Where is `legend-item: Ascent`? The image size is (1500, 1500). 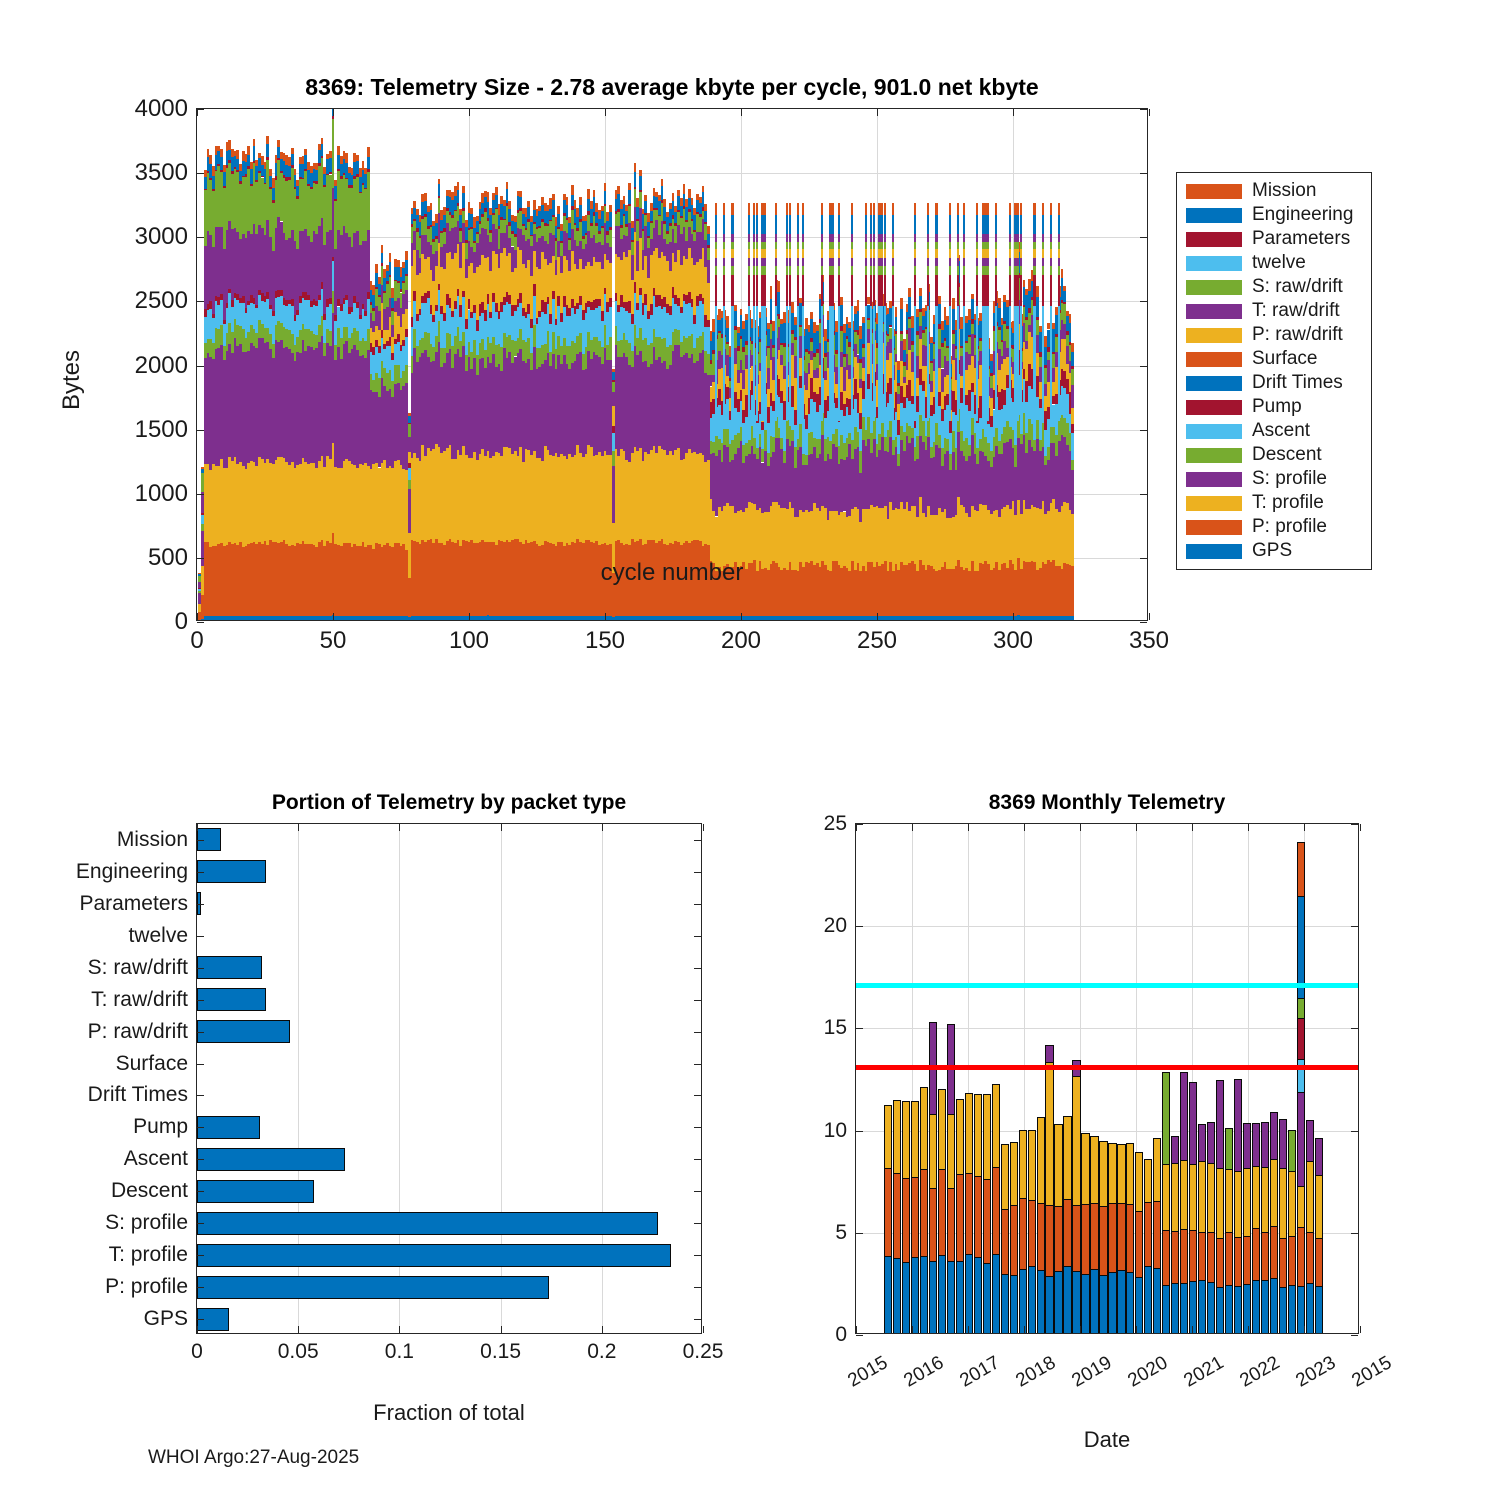
legend-item: Ascent is located at coordinates (1274, 431).